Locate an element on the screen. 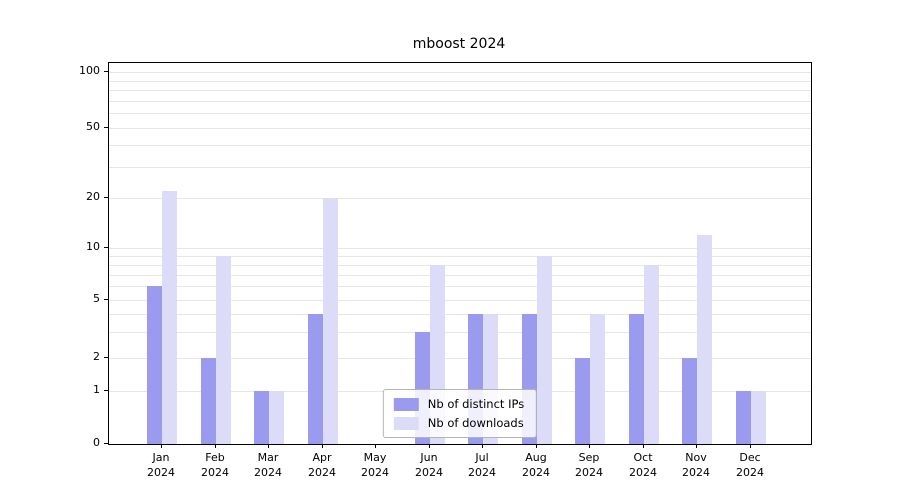 This screenshot has height=500, width=900. x-tick-month: Oct is located at coordinates (643, 457).